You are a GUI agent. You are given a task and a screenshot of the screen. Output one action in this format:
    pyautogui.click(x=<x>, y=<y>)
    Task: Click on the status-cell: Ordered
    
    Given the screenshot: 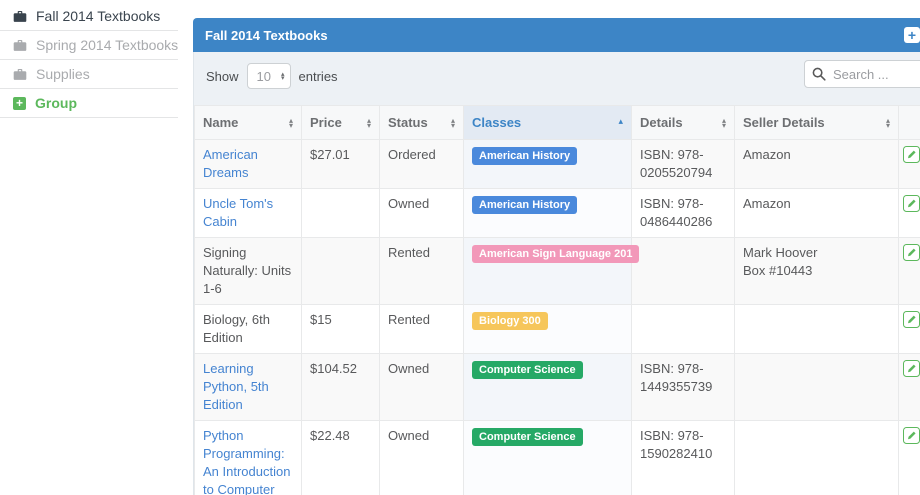 What is the action you would take?
    pyautogui.click(x=421, y=164)
    